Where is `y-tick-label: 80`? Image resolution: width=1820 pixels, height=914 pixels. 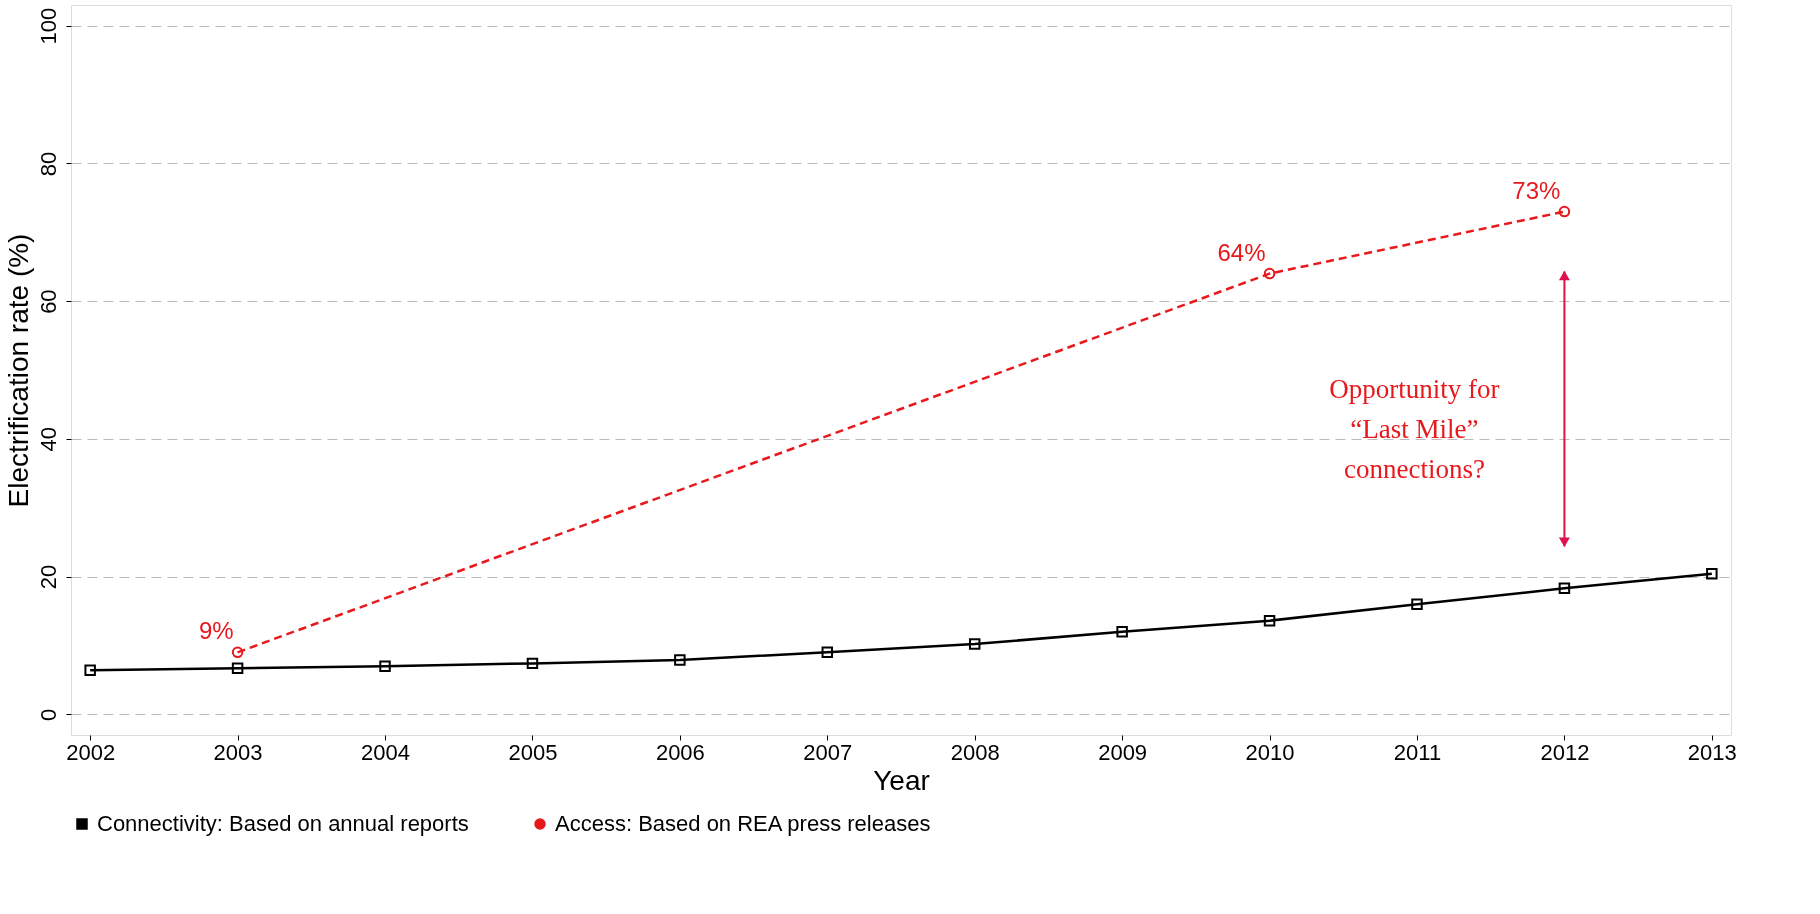
y-tick-label: 80 is located at coordinates (48, 164).